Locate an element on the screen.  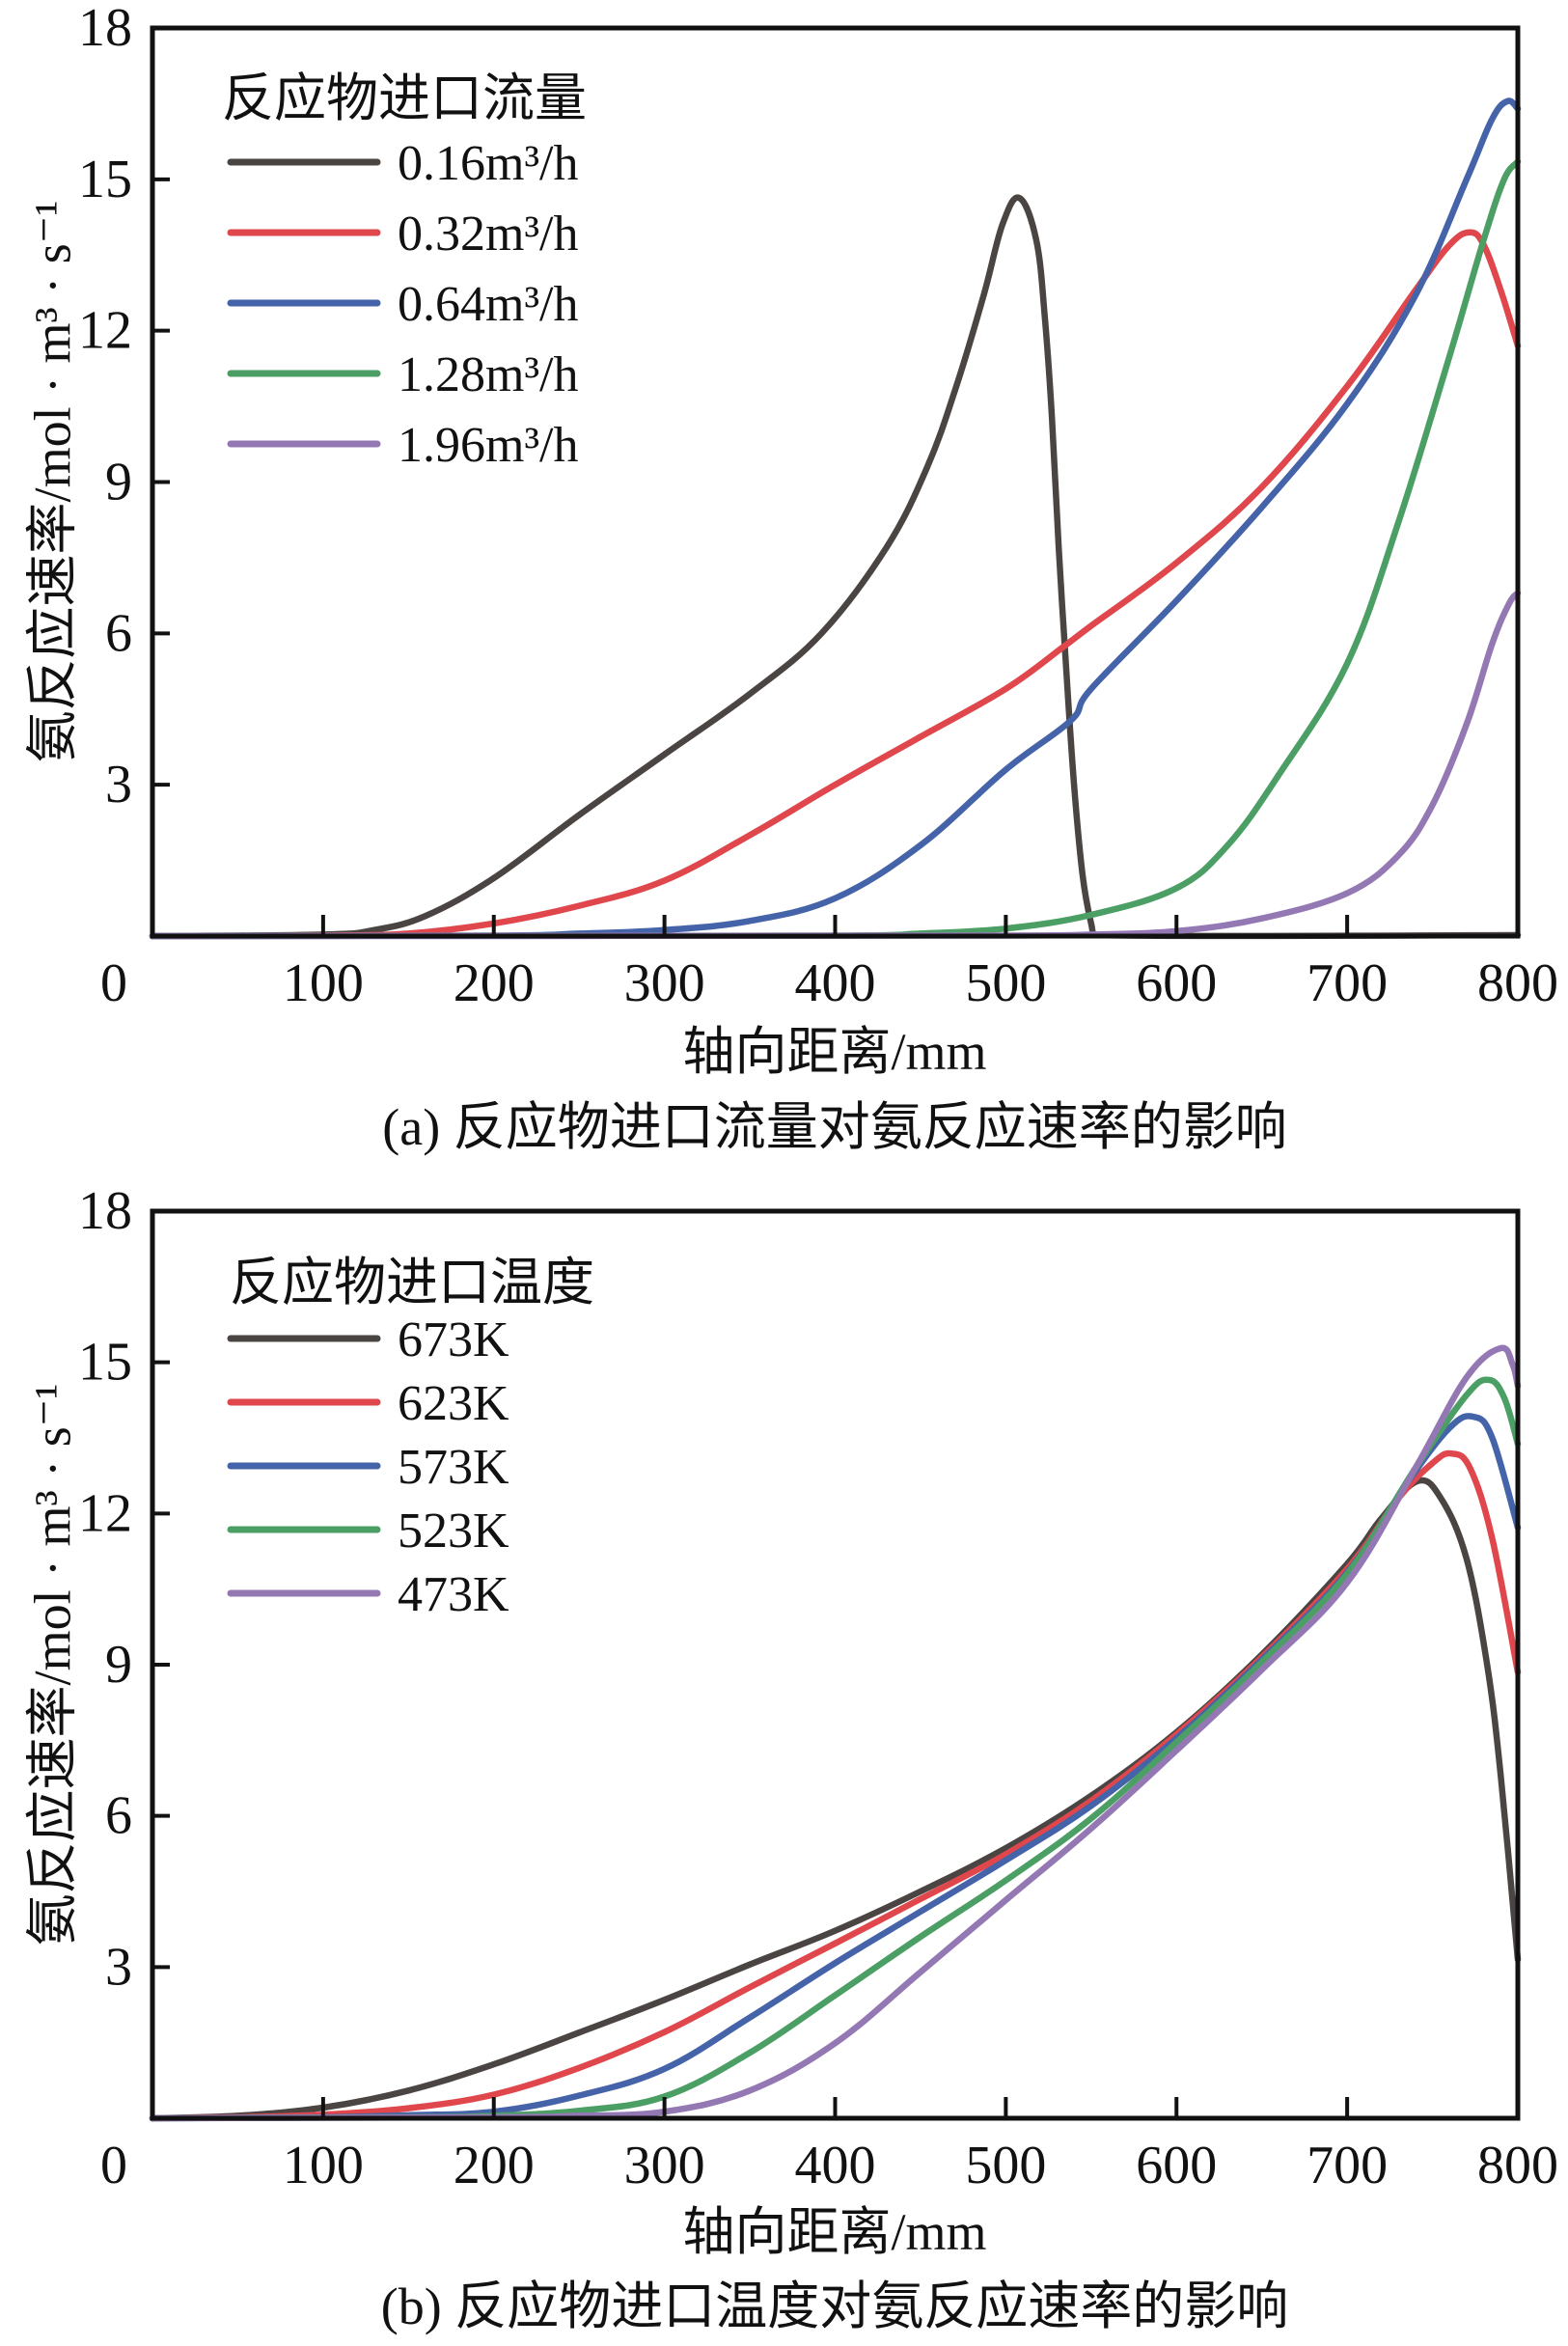
legend-label: 1.96m³/h is located at coordinates (488, 445).